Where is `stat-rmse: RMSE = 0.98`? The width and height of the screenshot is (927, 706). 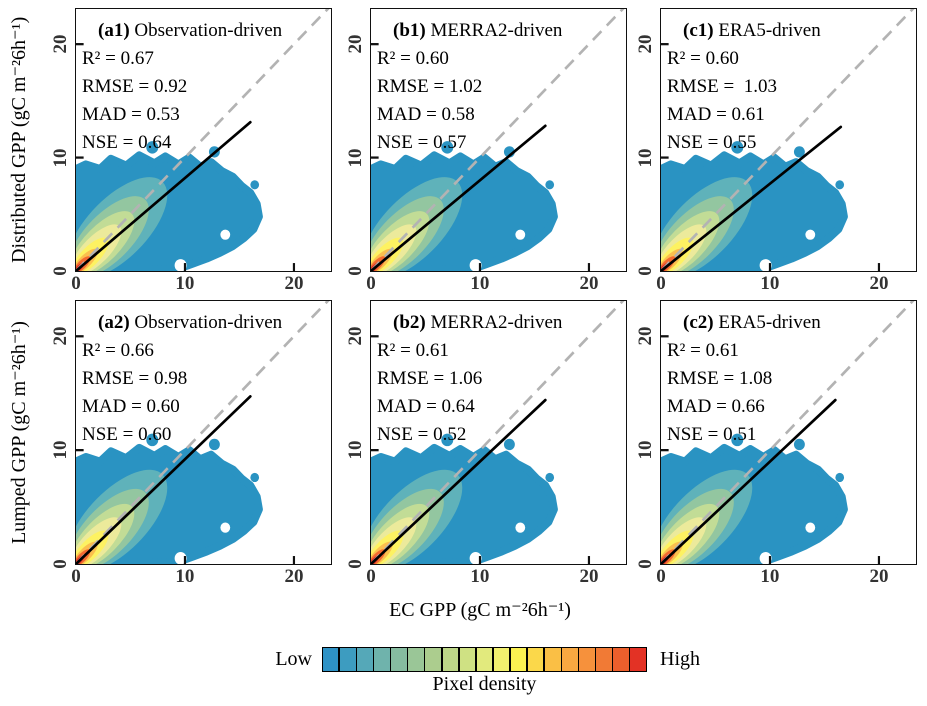
stat-rmse: RMSE = 0.98 is located at coordinates (135, 378).